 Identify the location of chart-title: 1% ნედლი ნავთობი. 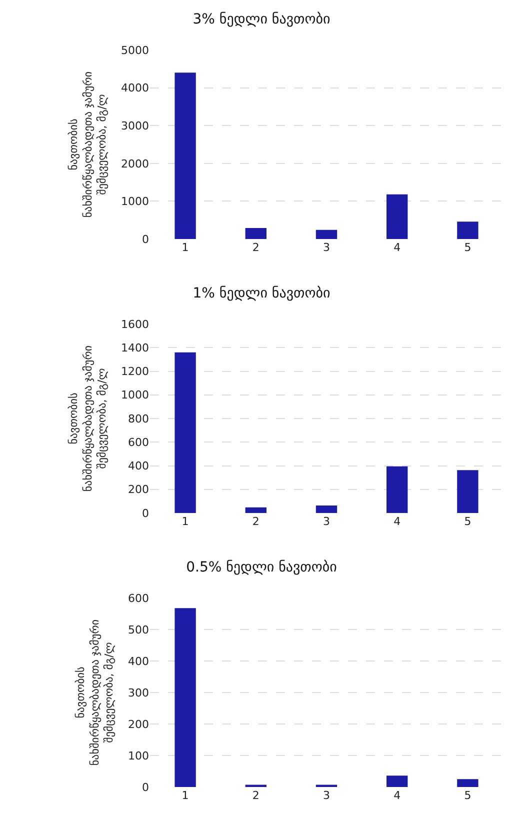
(261, 294).